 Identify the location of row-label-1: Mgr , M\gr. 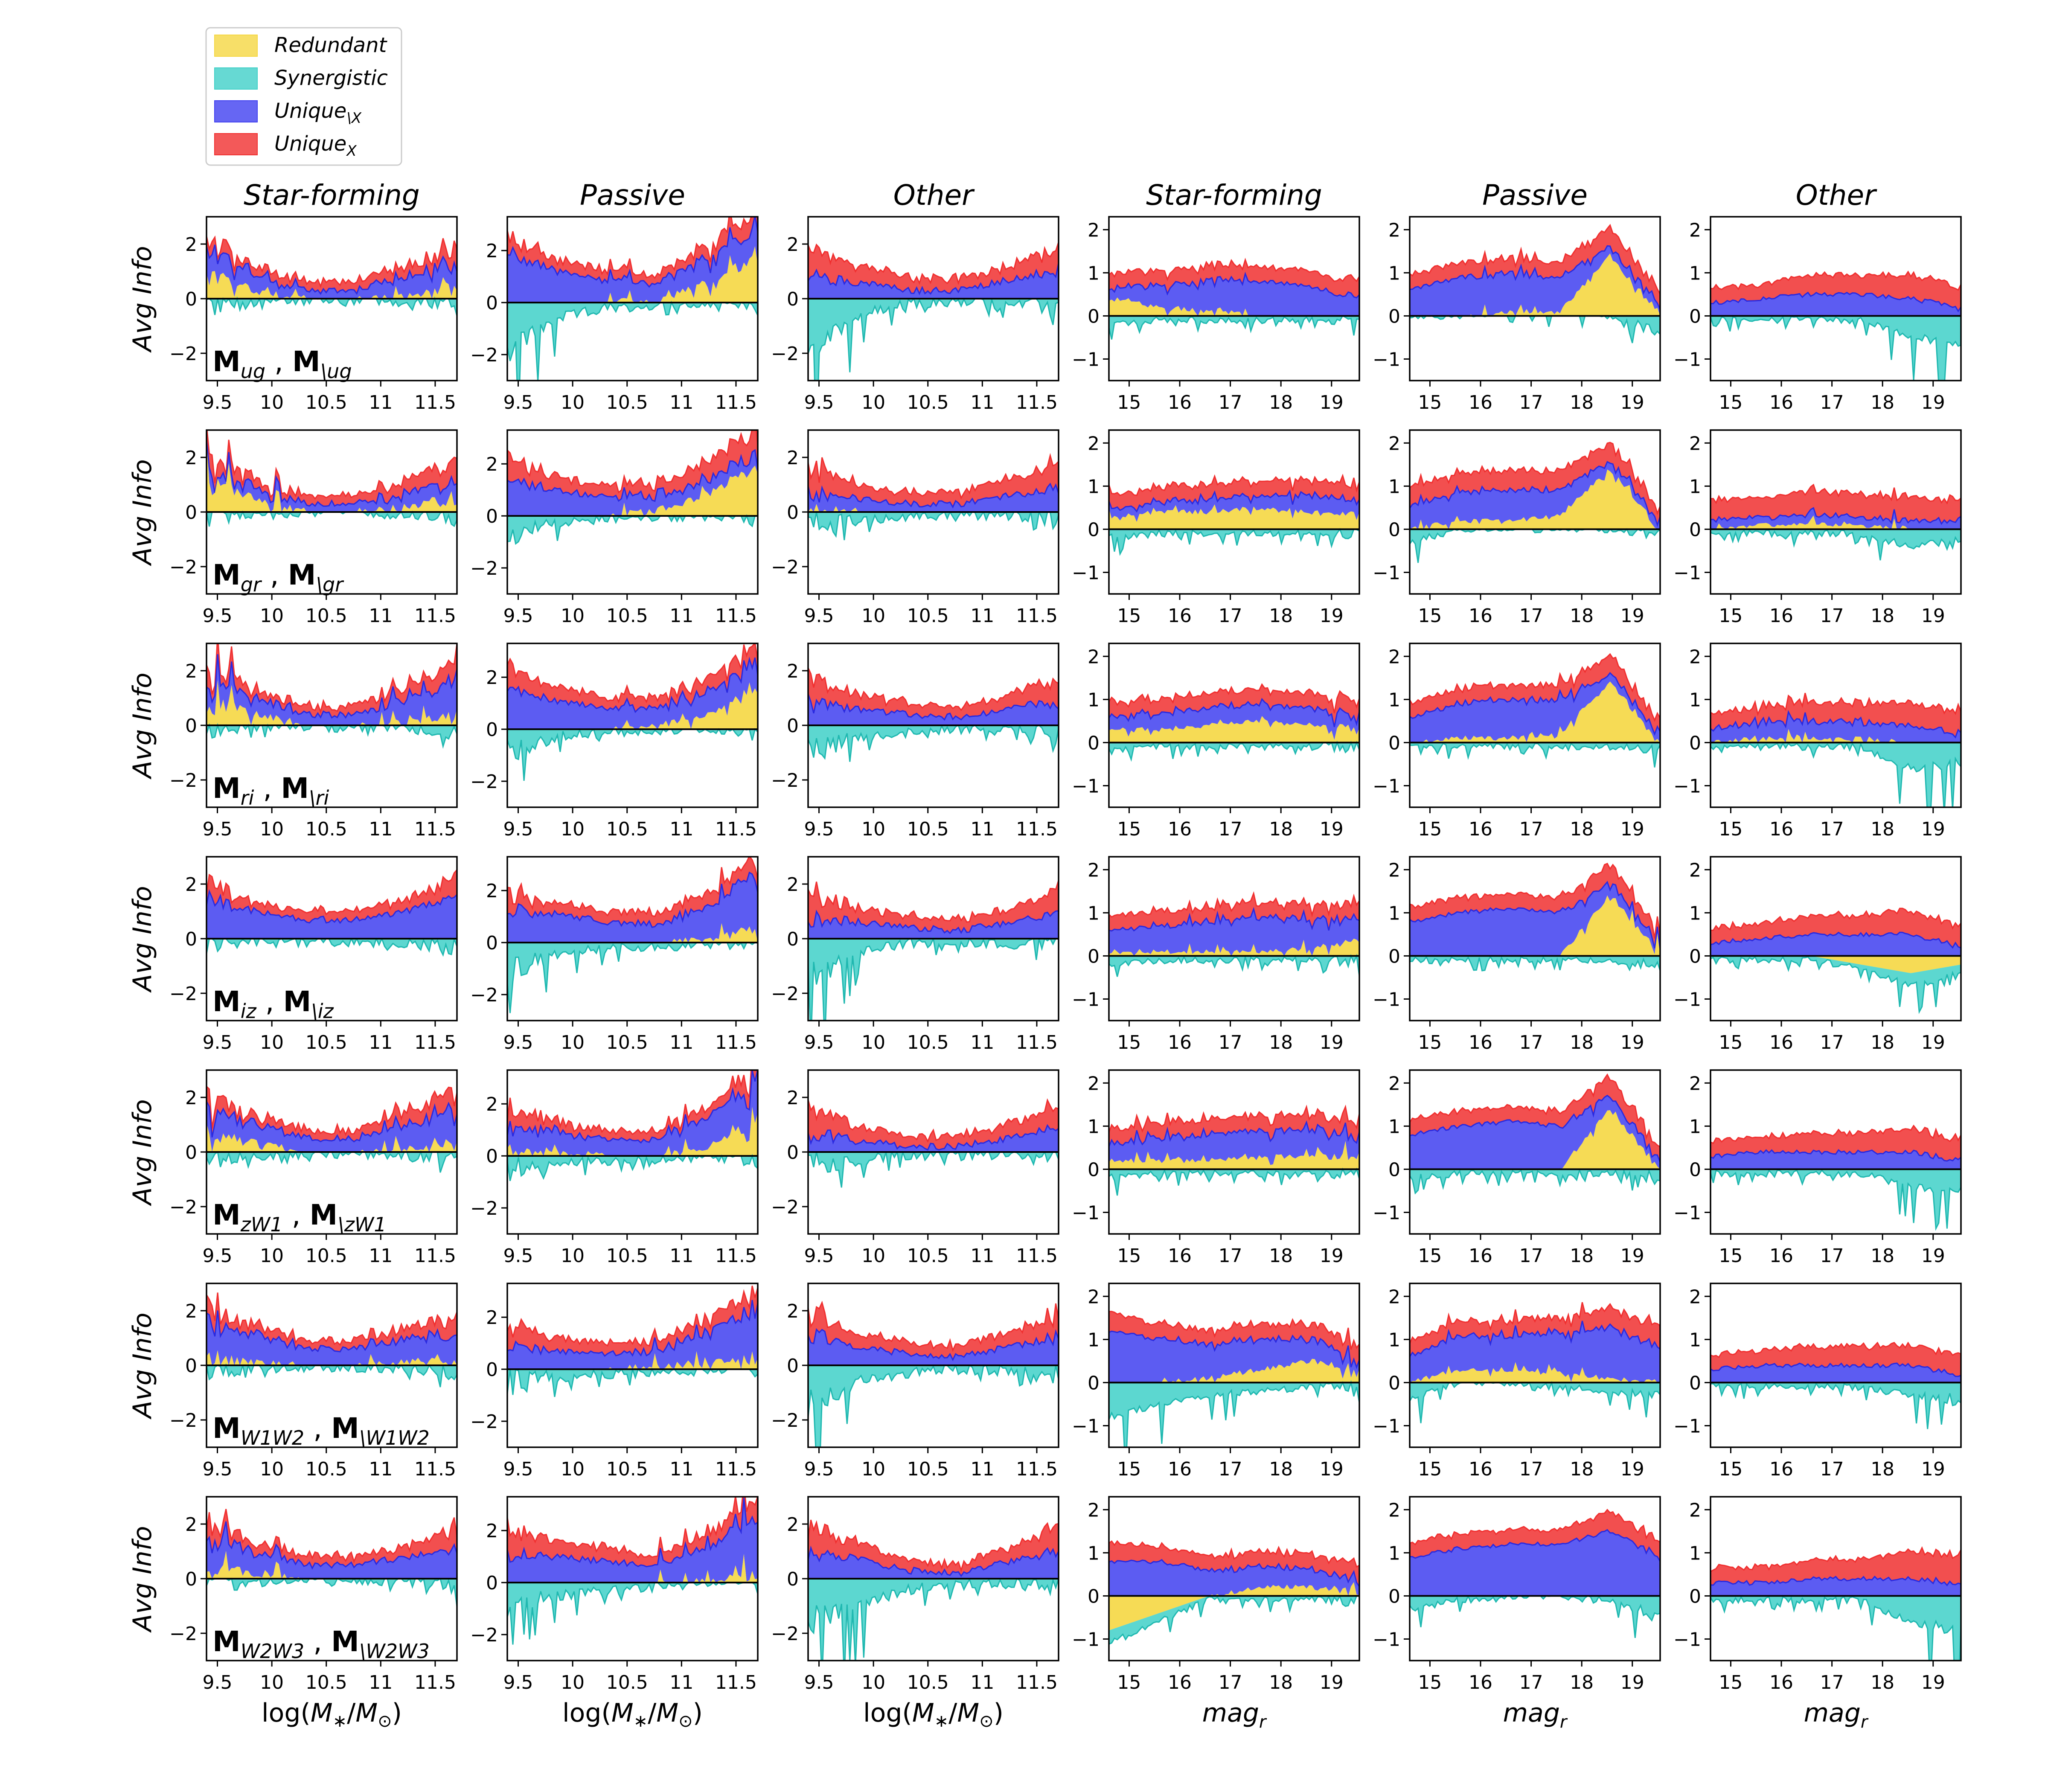
(278, 577).